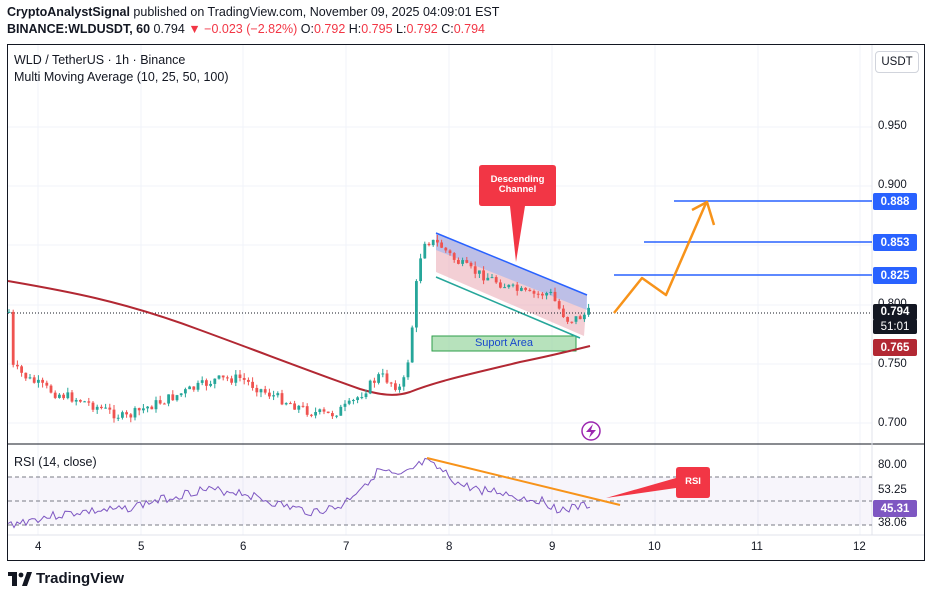 The width and height of the screenshot is (932, 599). What do you see at coordinates (892, 490) in the screenshot?
I see `rsi-tick-mid: 53.25` at bounding box center [892, 490].